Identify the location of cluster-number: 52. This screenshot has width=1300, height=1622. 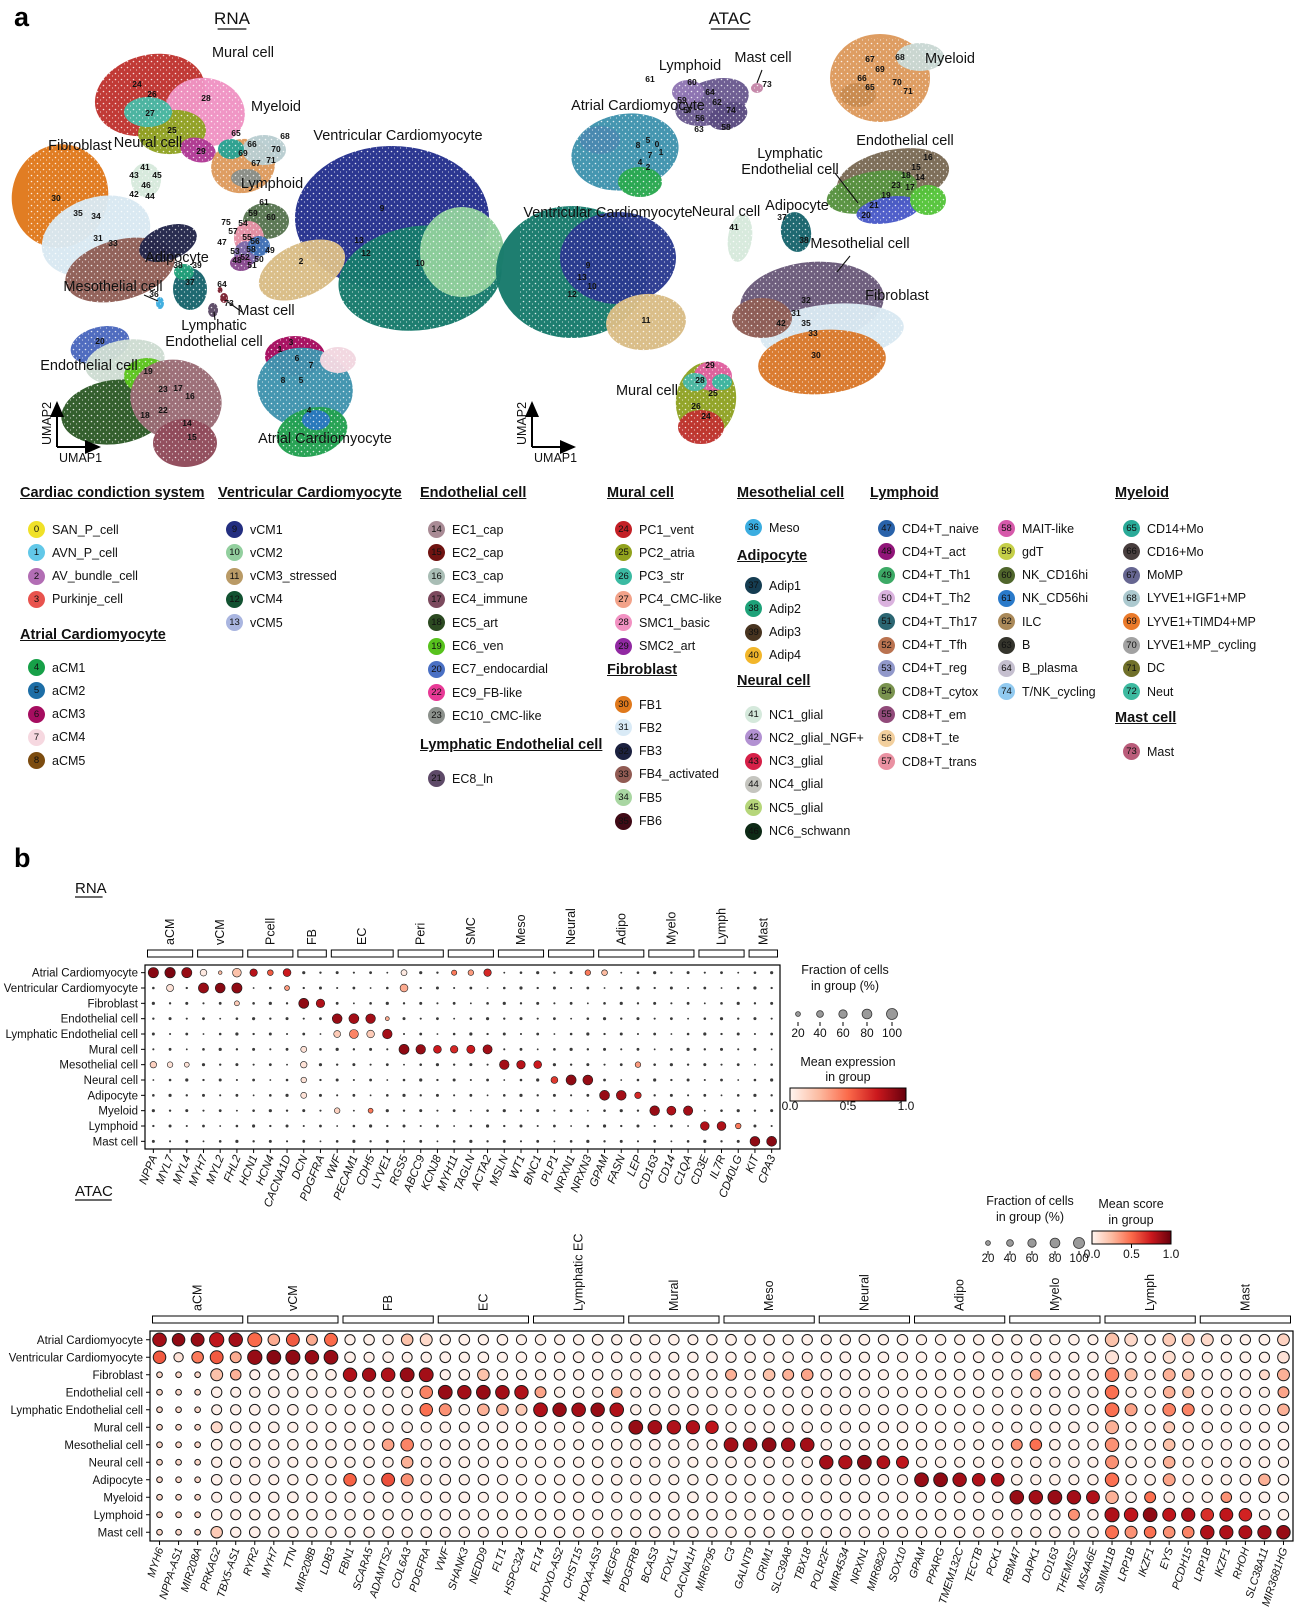
(245, 257).